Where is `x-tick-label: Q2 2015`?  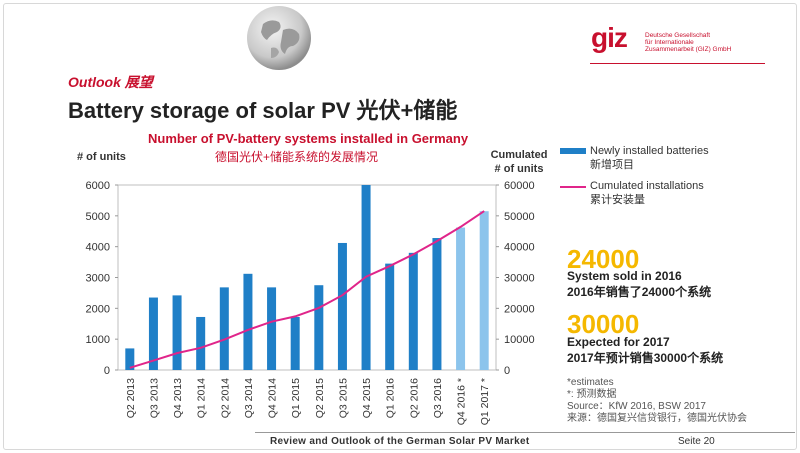
x-tick-label: Q2 2015 is located at coordinates (320, 398).